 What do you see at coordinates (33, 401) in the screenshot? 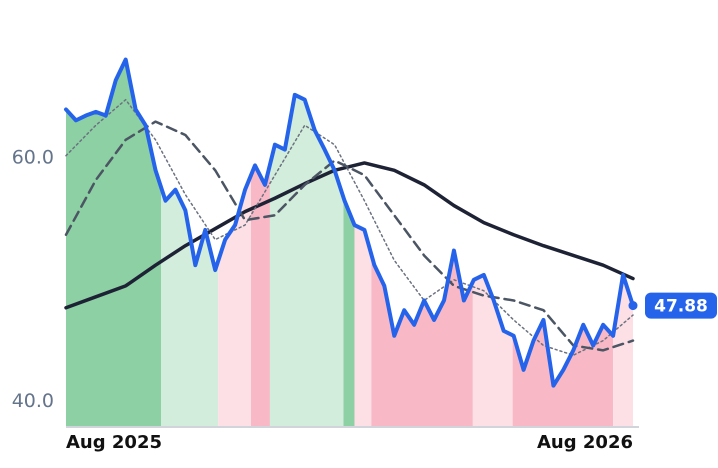
I see `y-tick-label: 40.0` at bounding box center [33, 401].